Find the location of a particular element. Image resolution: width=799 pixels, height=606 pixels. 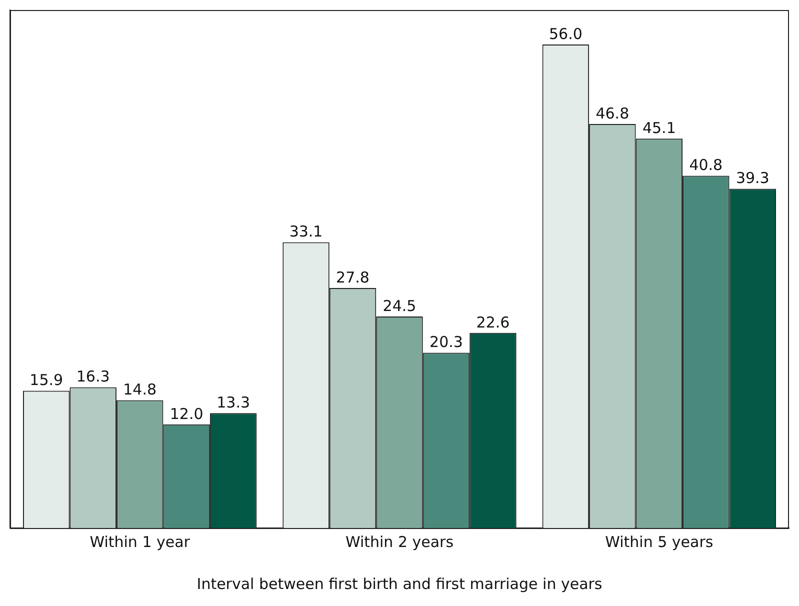

data-label: 13.3 is located at coordinates (233, 403).